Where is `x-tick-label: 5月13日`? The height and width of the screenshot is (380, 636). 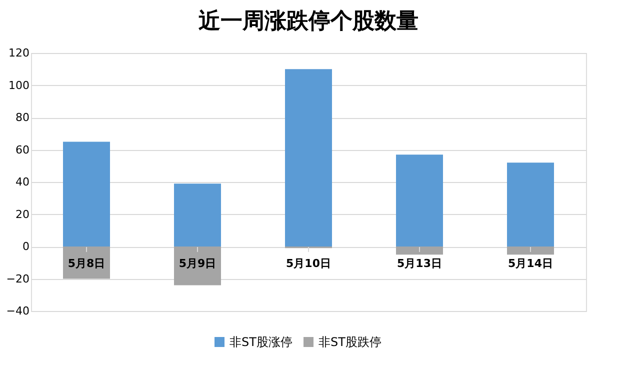
x-tick-label: 5月13日 is located at coordinates (419, 263).